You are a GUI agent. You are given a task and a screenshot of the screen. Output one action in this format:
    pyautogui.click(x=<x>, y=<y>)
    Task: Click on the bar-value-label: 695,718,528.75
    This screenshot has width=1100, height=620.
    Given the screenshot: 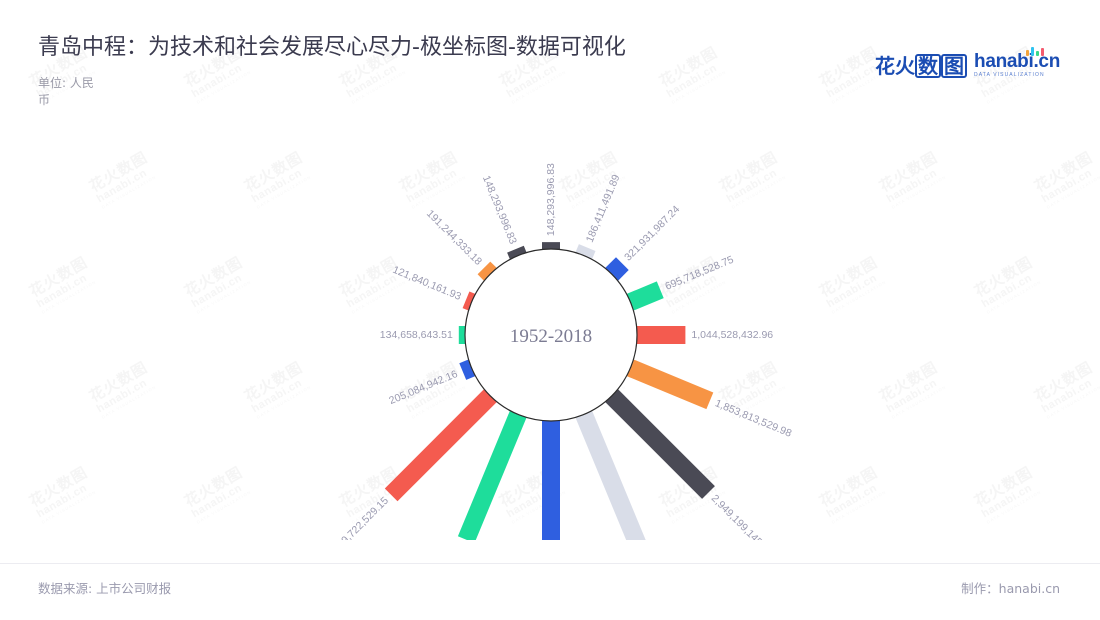 What is the action you would take?
    pyautogui.click(x=699, y=273)
    